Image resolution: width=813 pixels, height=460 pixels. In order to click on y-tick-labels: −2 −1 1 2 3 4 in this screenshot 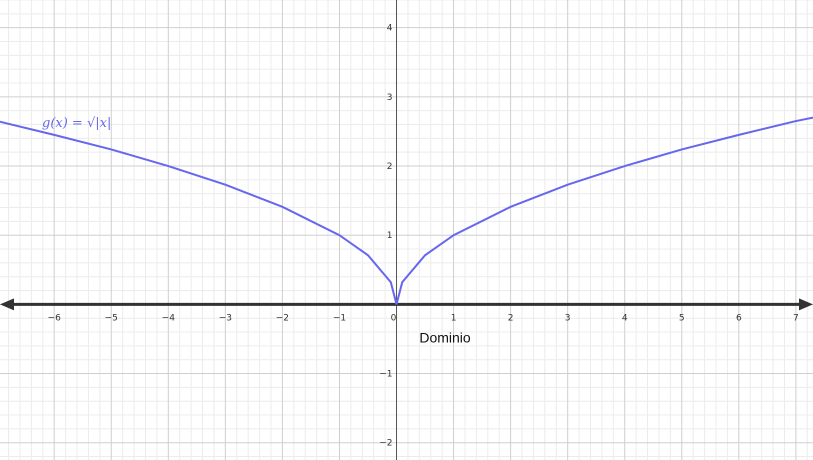, I will do `click(386, 236)`.